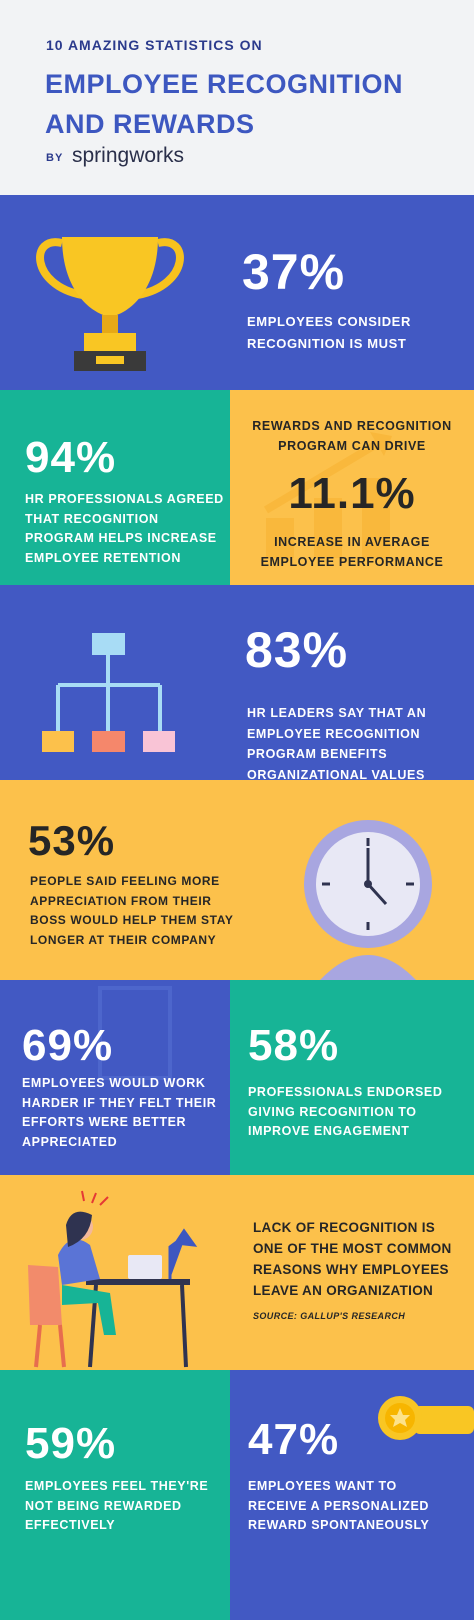  Describe the element at coordinates (113, 1279) in the screenshot. I see `person-at-desk` at that location.